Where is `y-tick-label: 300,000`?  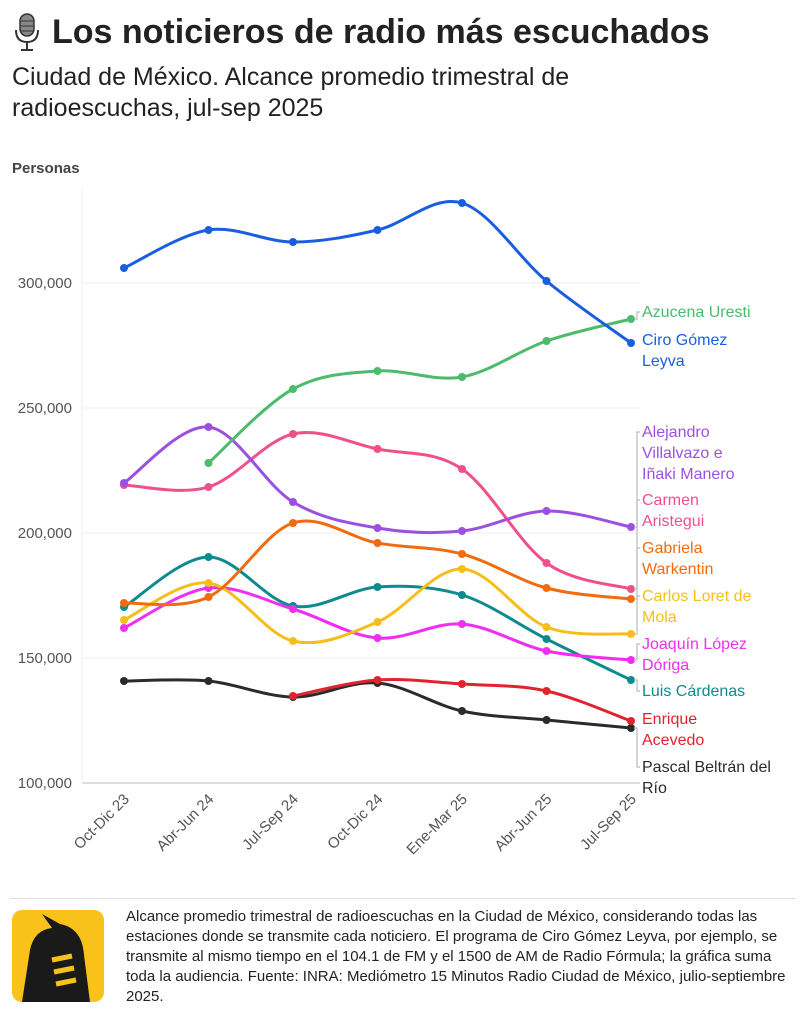 y-tick-label: 300,000 is located at coordinates (45, 283).